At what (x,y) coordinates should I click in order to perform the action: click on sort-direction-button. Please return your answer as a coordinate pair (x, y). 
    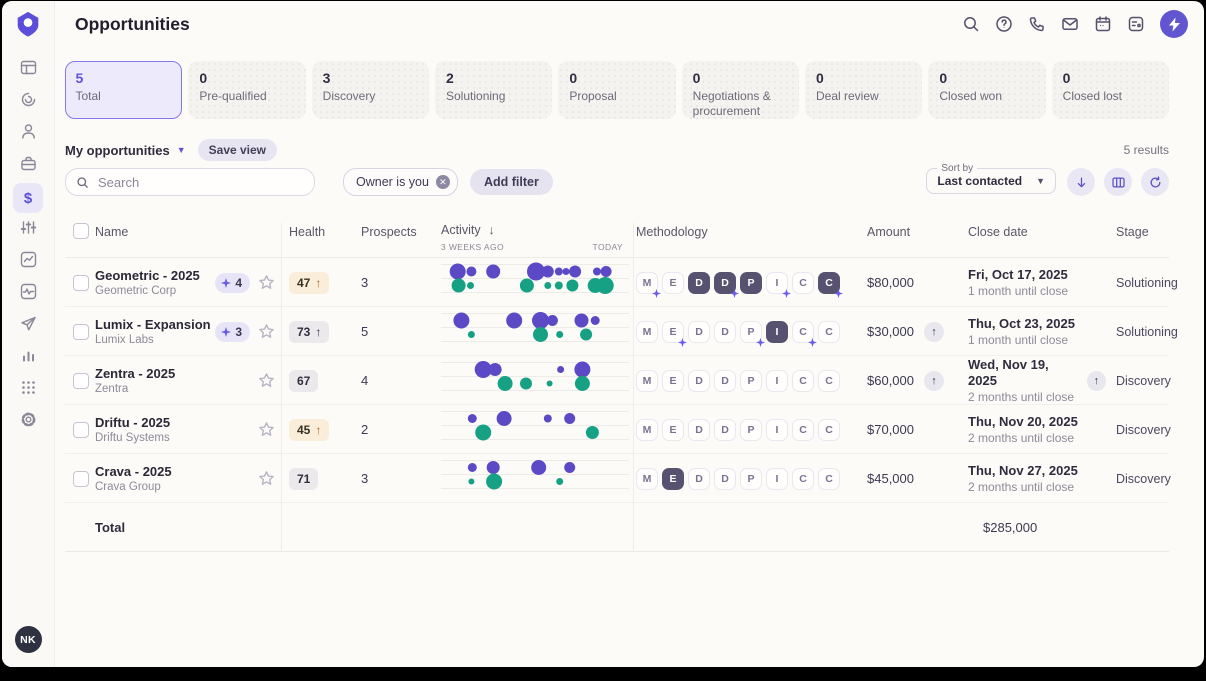
    Looking at the image, I should click on (1081, 182).